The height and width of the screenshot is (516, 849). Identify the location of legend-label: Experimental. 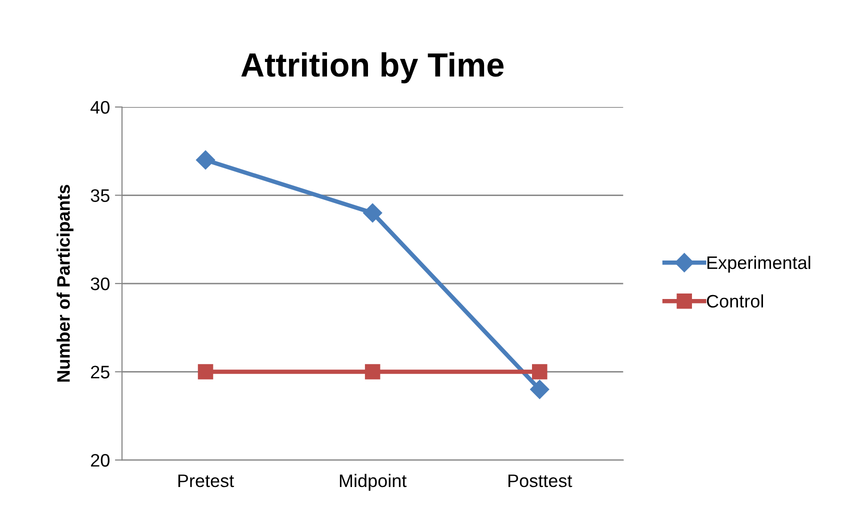
(758, 264).